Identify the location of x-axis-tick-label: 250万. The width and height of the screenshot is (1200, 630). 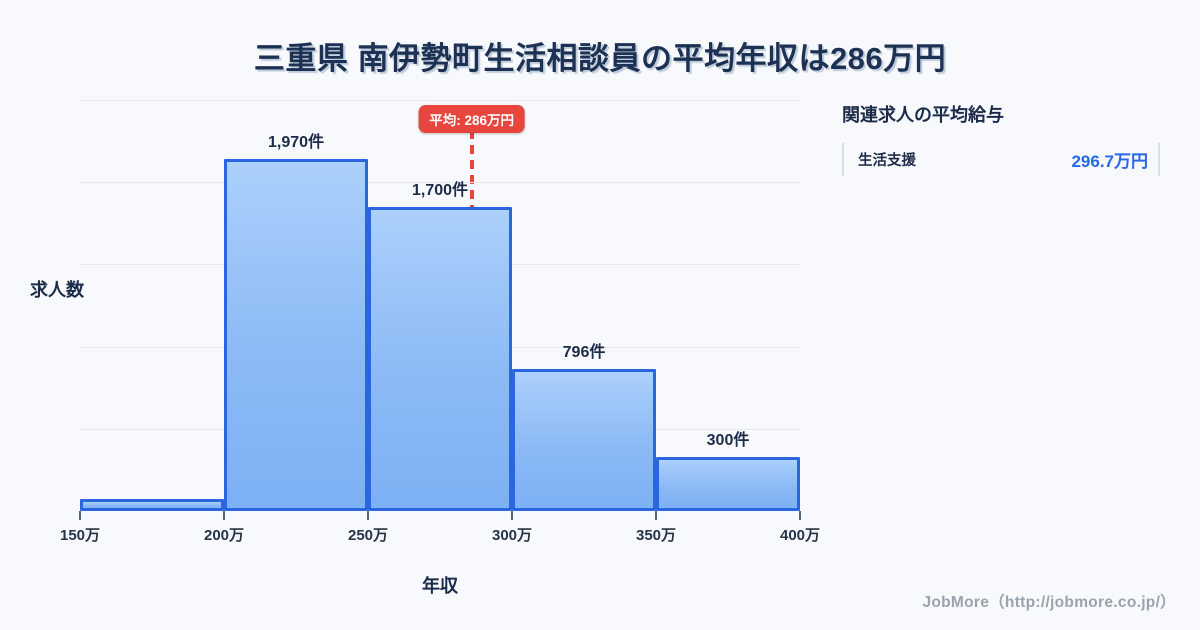
(368, 535).